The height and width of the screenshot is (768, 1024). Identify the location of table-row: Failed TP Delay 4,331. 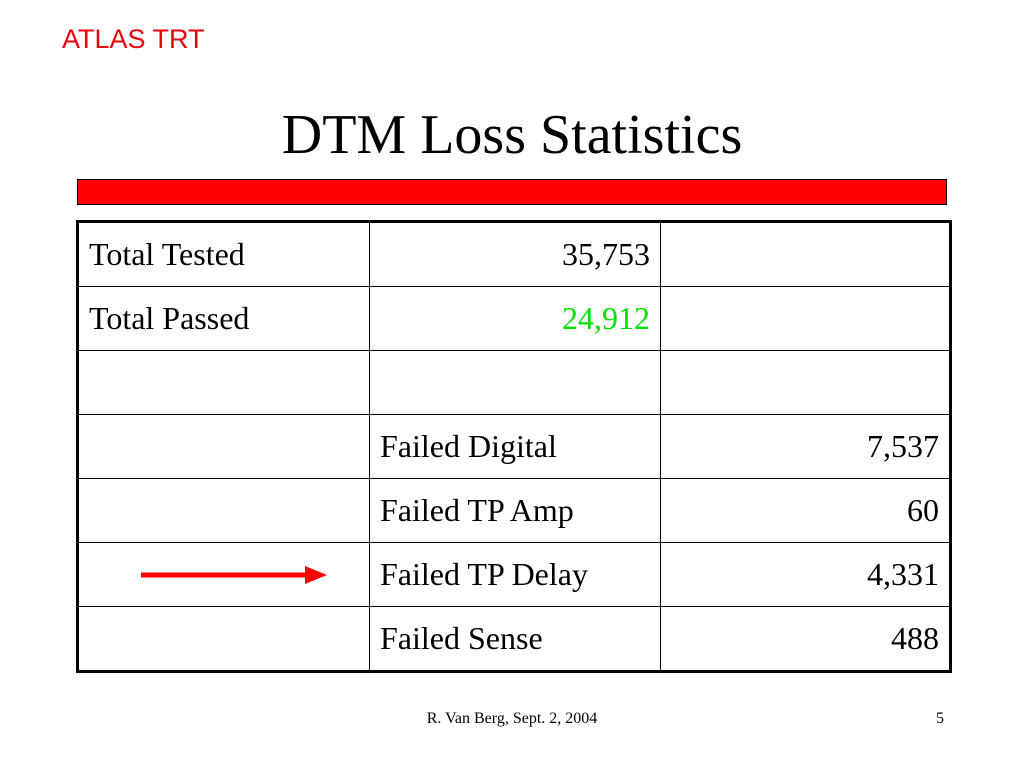
(514, 574).